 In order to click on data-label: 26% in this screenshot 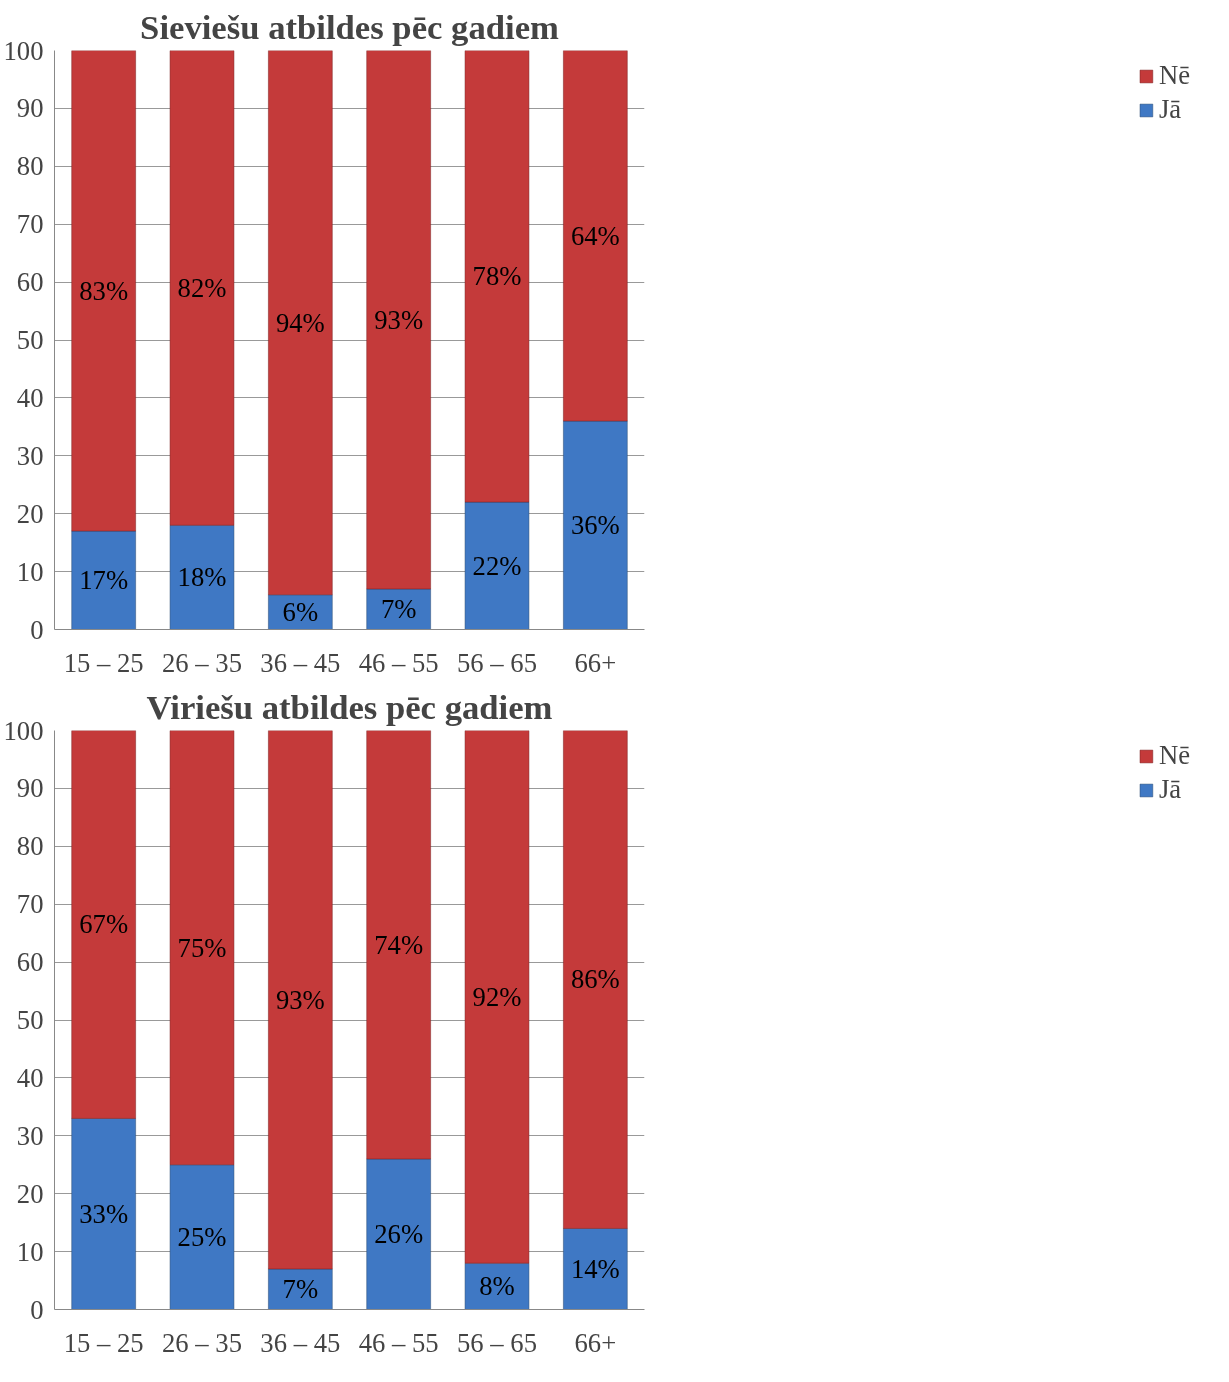, I will do `click(399, 1234)`.